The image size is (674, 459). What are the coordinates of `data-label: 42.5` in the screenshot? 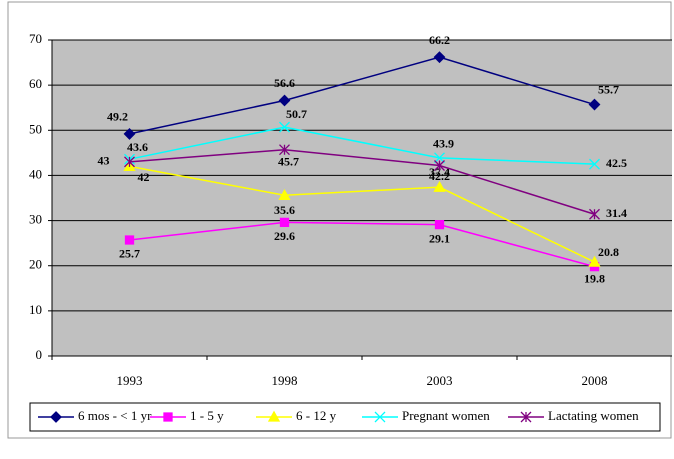 It's located at (616, 163).